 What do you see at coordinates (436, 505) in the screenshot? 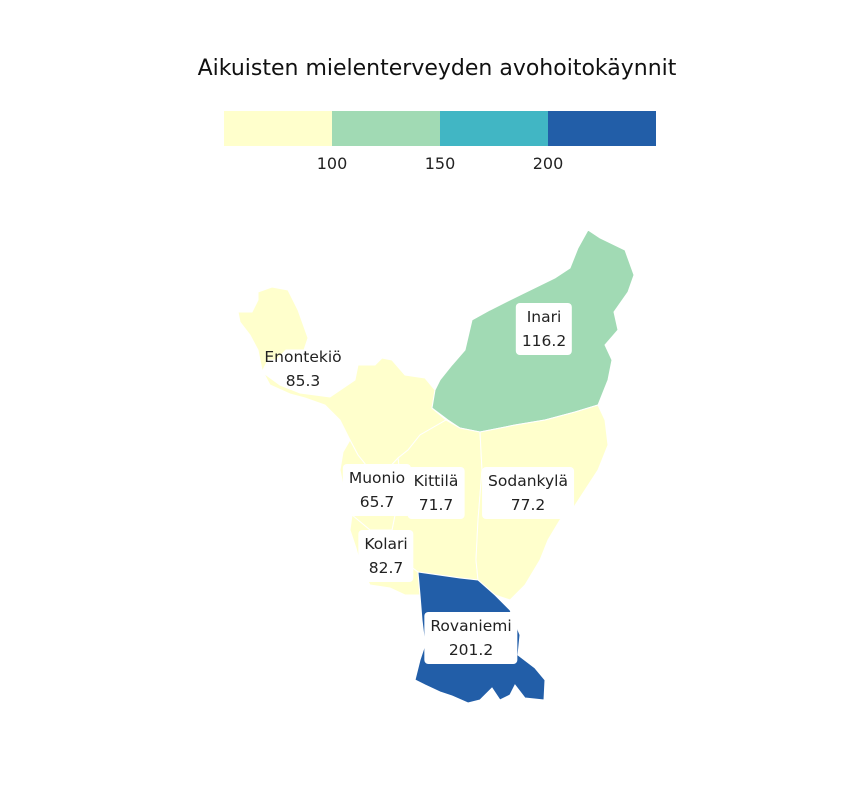
I see `label-kittila-value: 71.7` at bounding box center [436, 505].